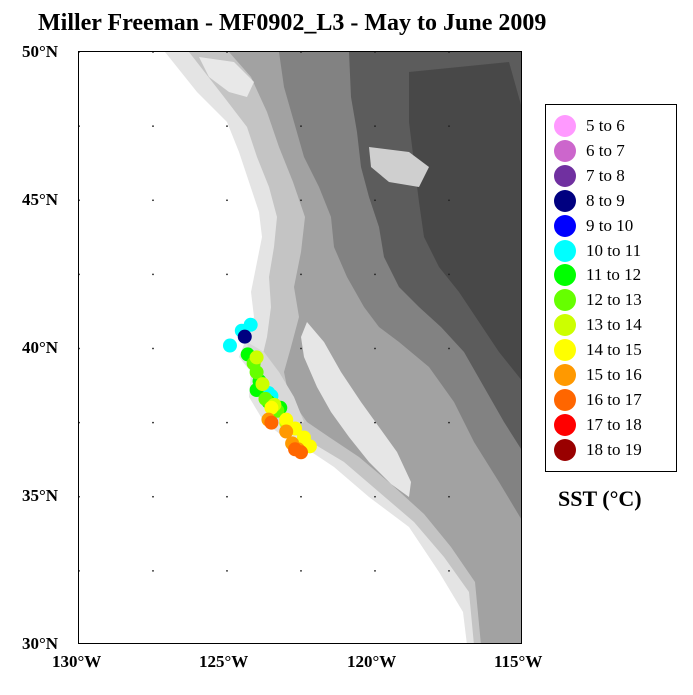  Describe the element at coordinates (605, 125) in the screenshot. I see `legend-label: 5 to 6` at that location.